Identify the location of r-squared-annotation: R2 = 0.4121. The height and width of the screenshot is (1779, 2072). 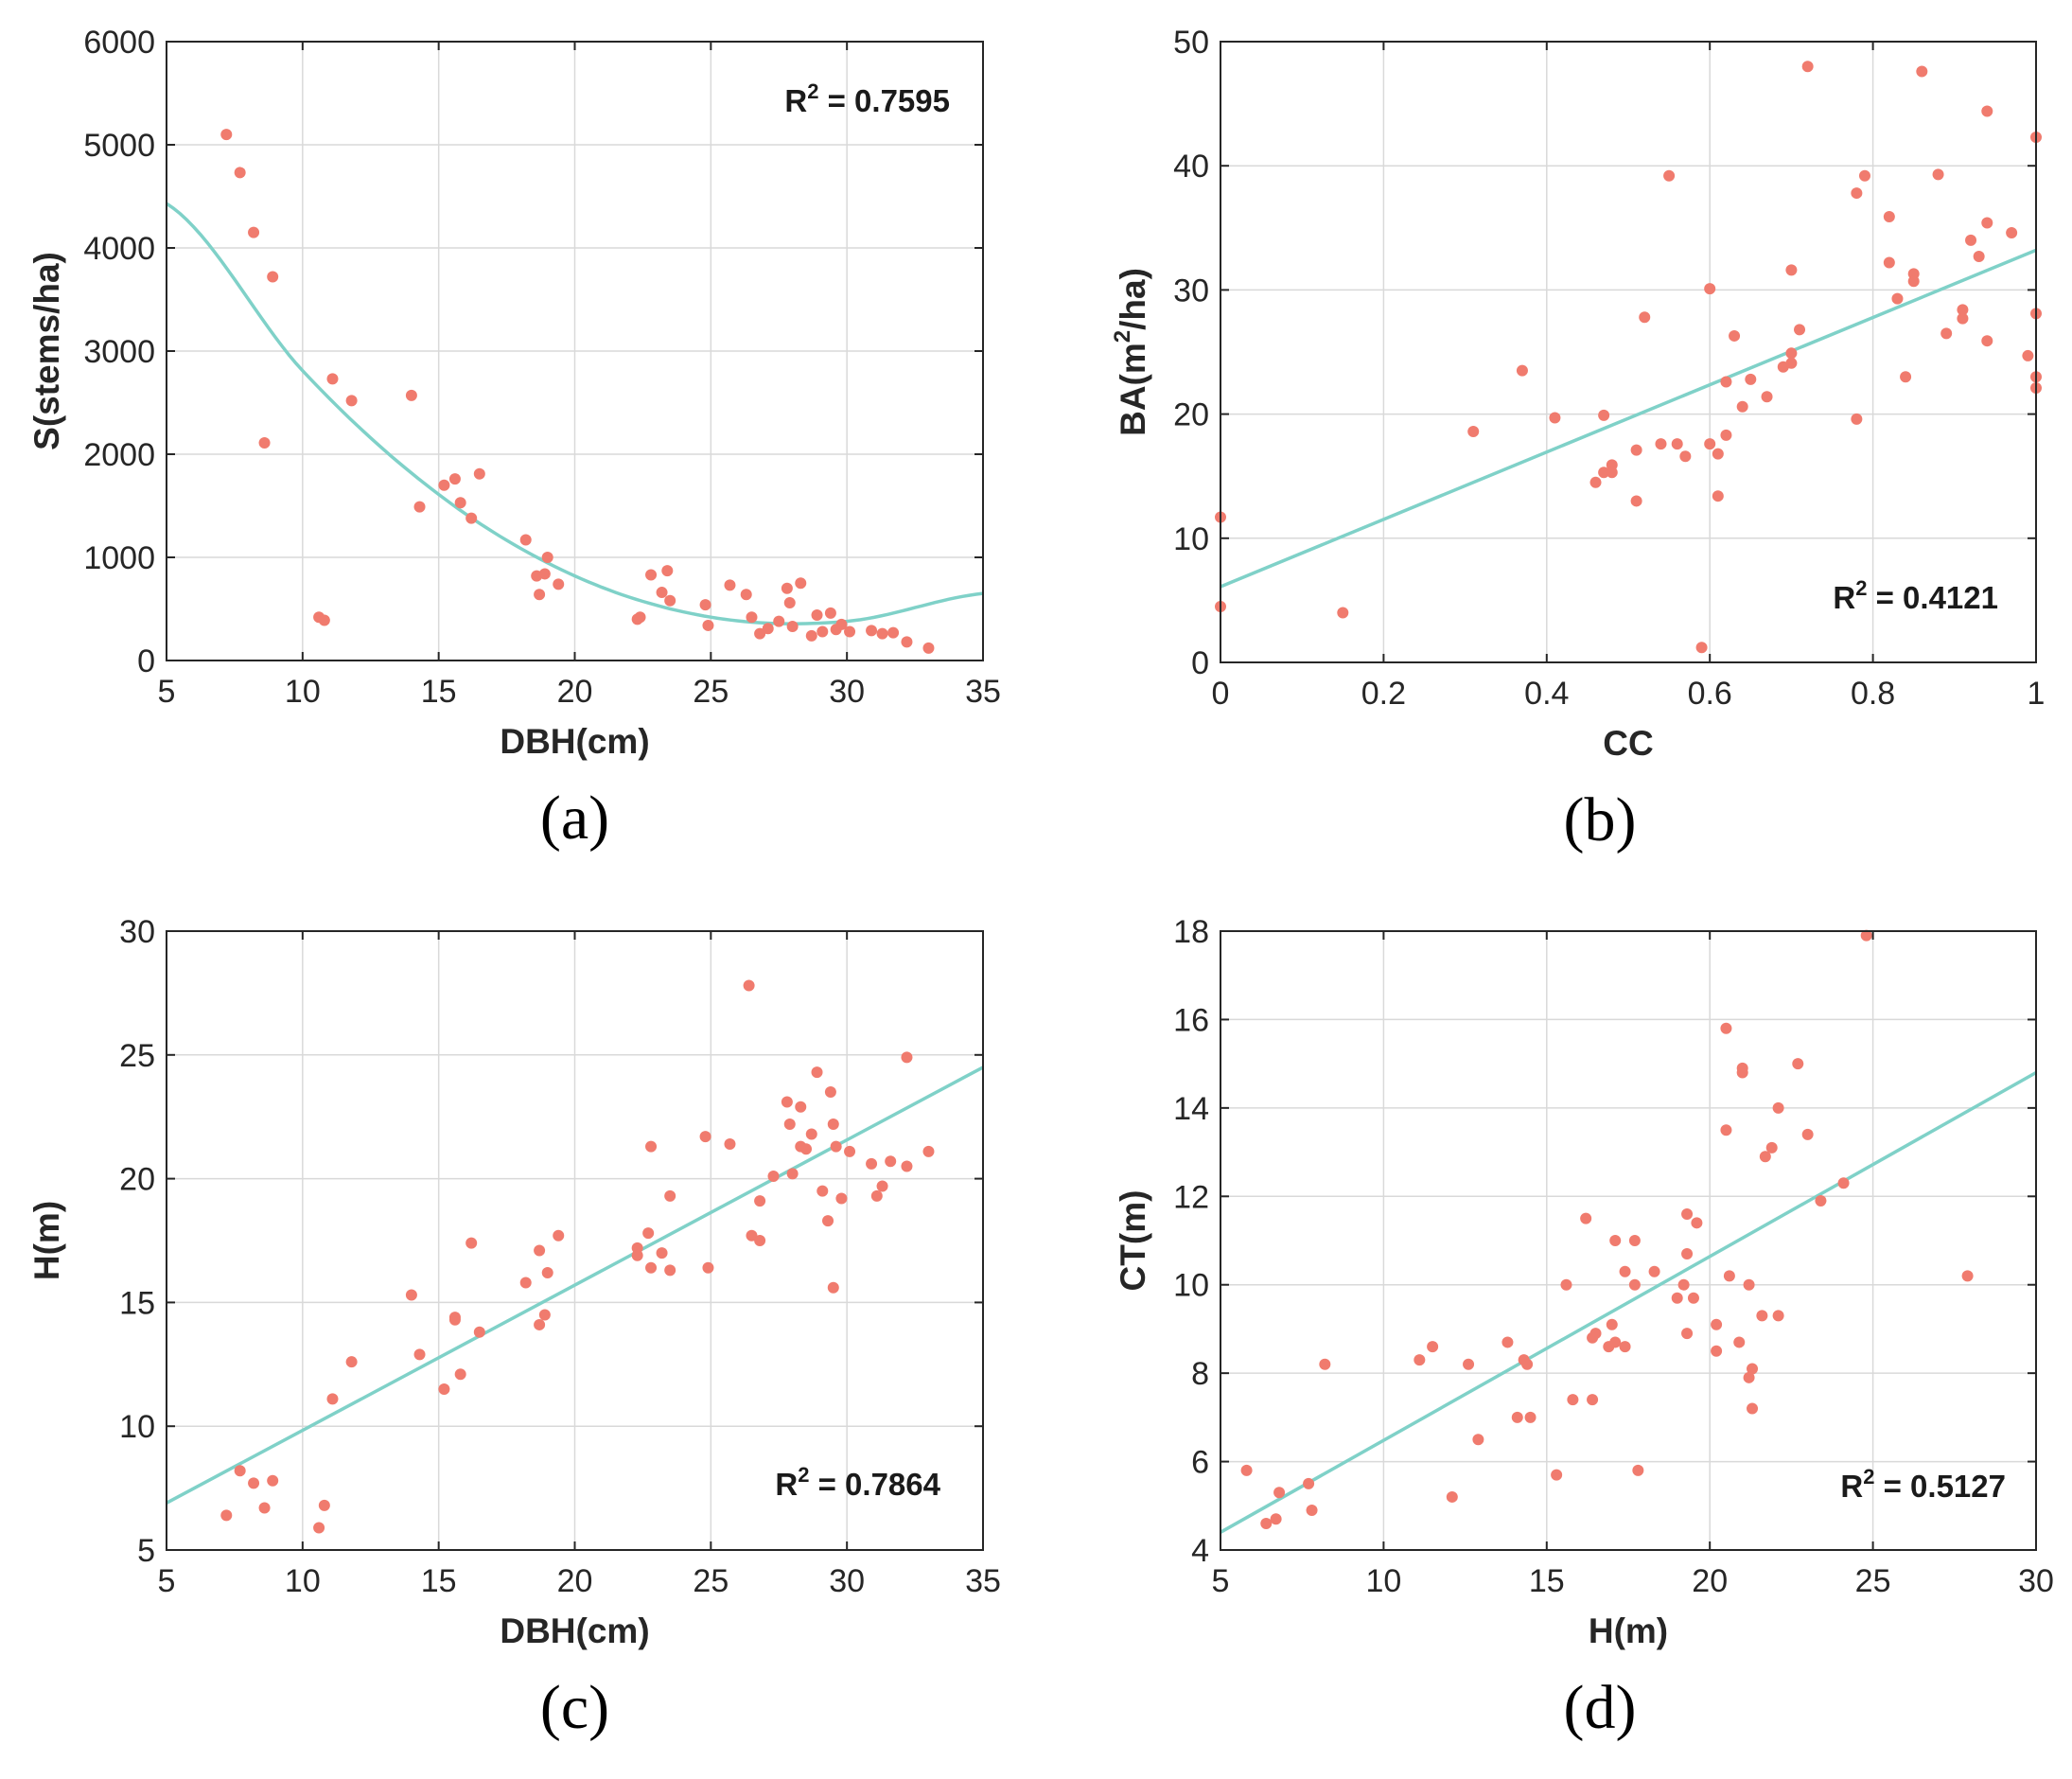
(1915, 595).